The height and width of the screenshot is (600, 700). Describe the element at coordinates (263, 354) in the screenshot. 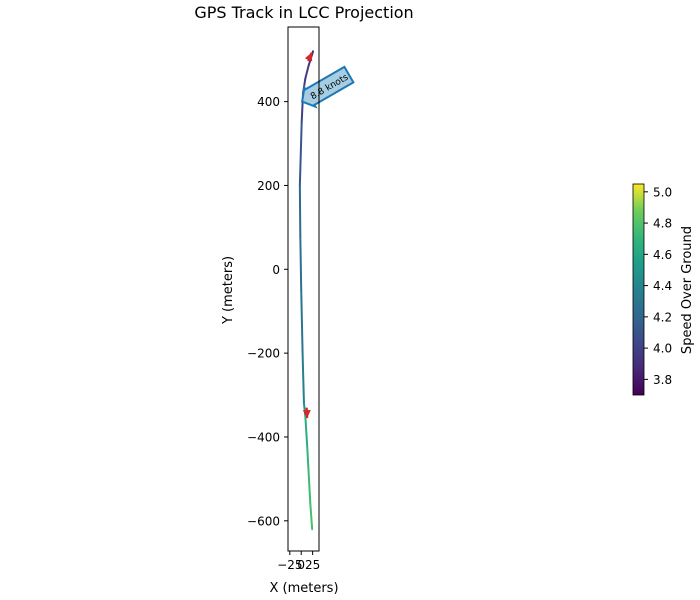

I see `y-tick-label: −200` at that location.